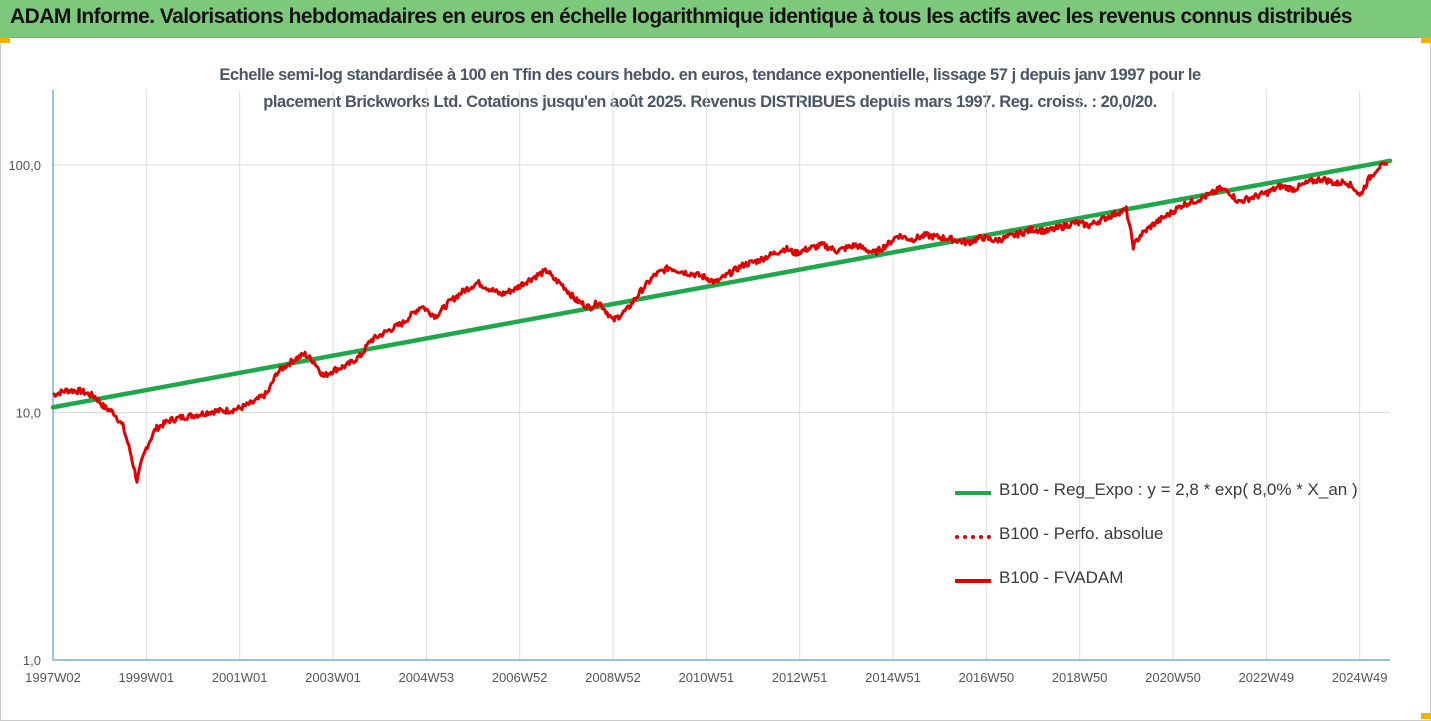 The height and width of the screenshot is (721, 1431). Describe the element at coordinates (520, 677) in the screenshot. I see `x-tick-label: 2006W52` at that location.